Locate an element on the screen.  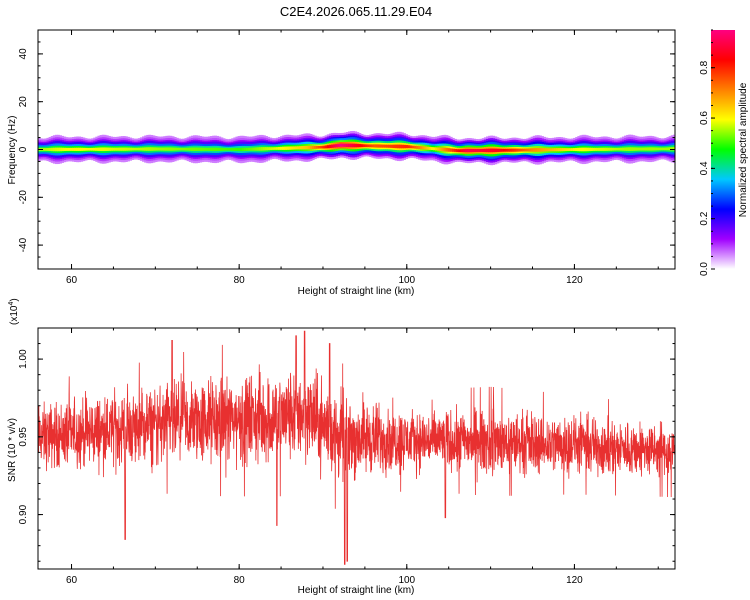
colorbar-strip is located at coordinates (723, 149).